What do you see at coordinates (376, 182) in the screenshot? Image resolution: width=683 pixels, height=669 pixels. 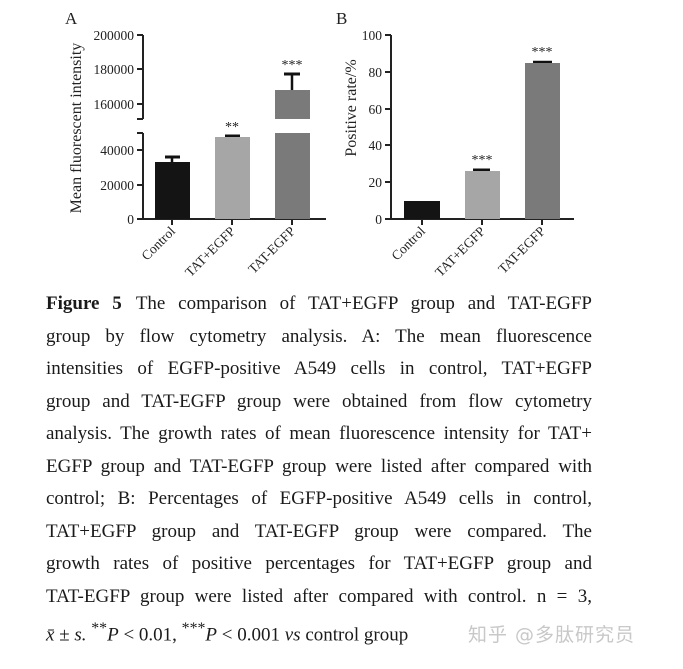 I see `y-tick-b: 20` at bounding box center [376, 182].